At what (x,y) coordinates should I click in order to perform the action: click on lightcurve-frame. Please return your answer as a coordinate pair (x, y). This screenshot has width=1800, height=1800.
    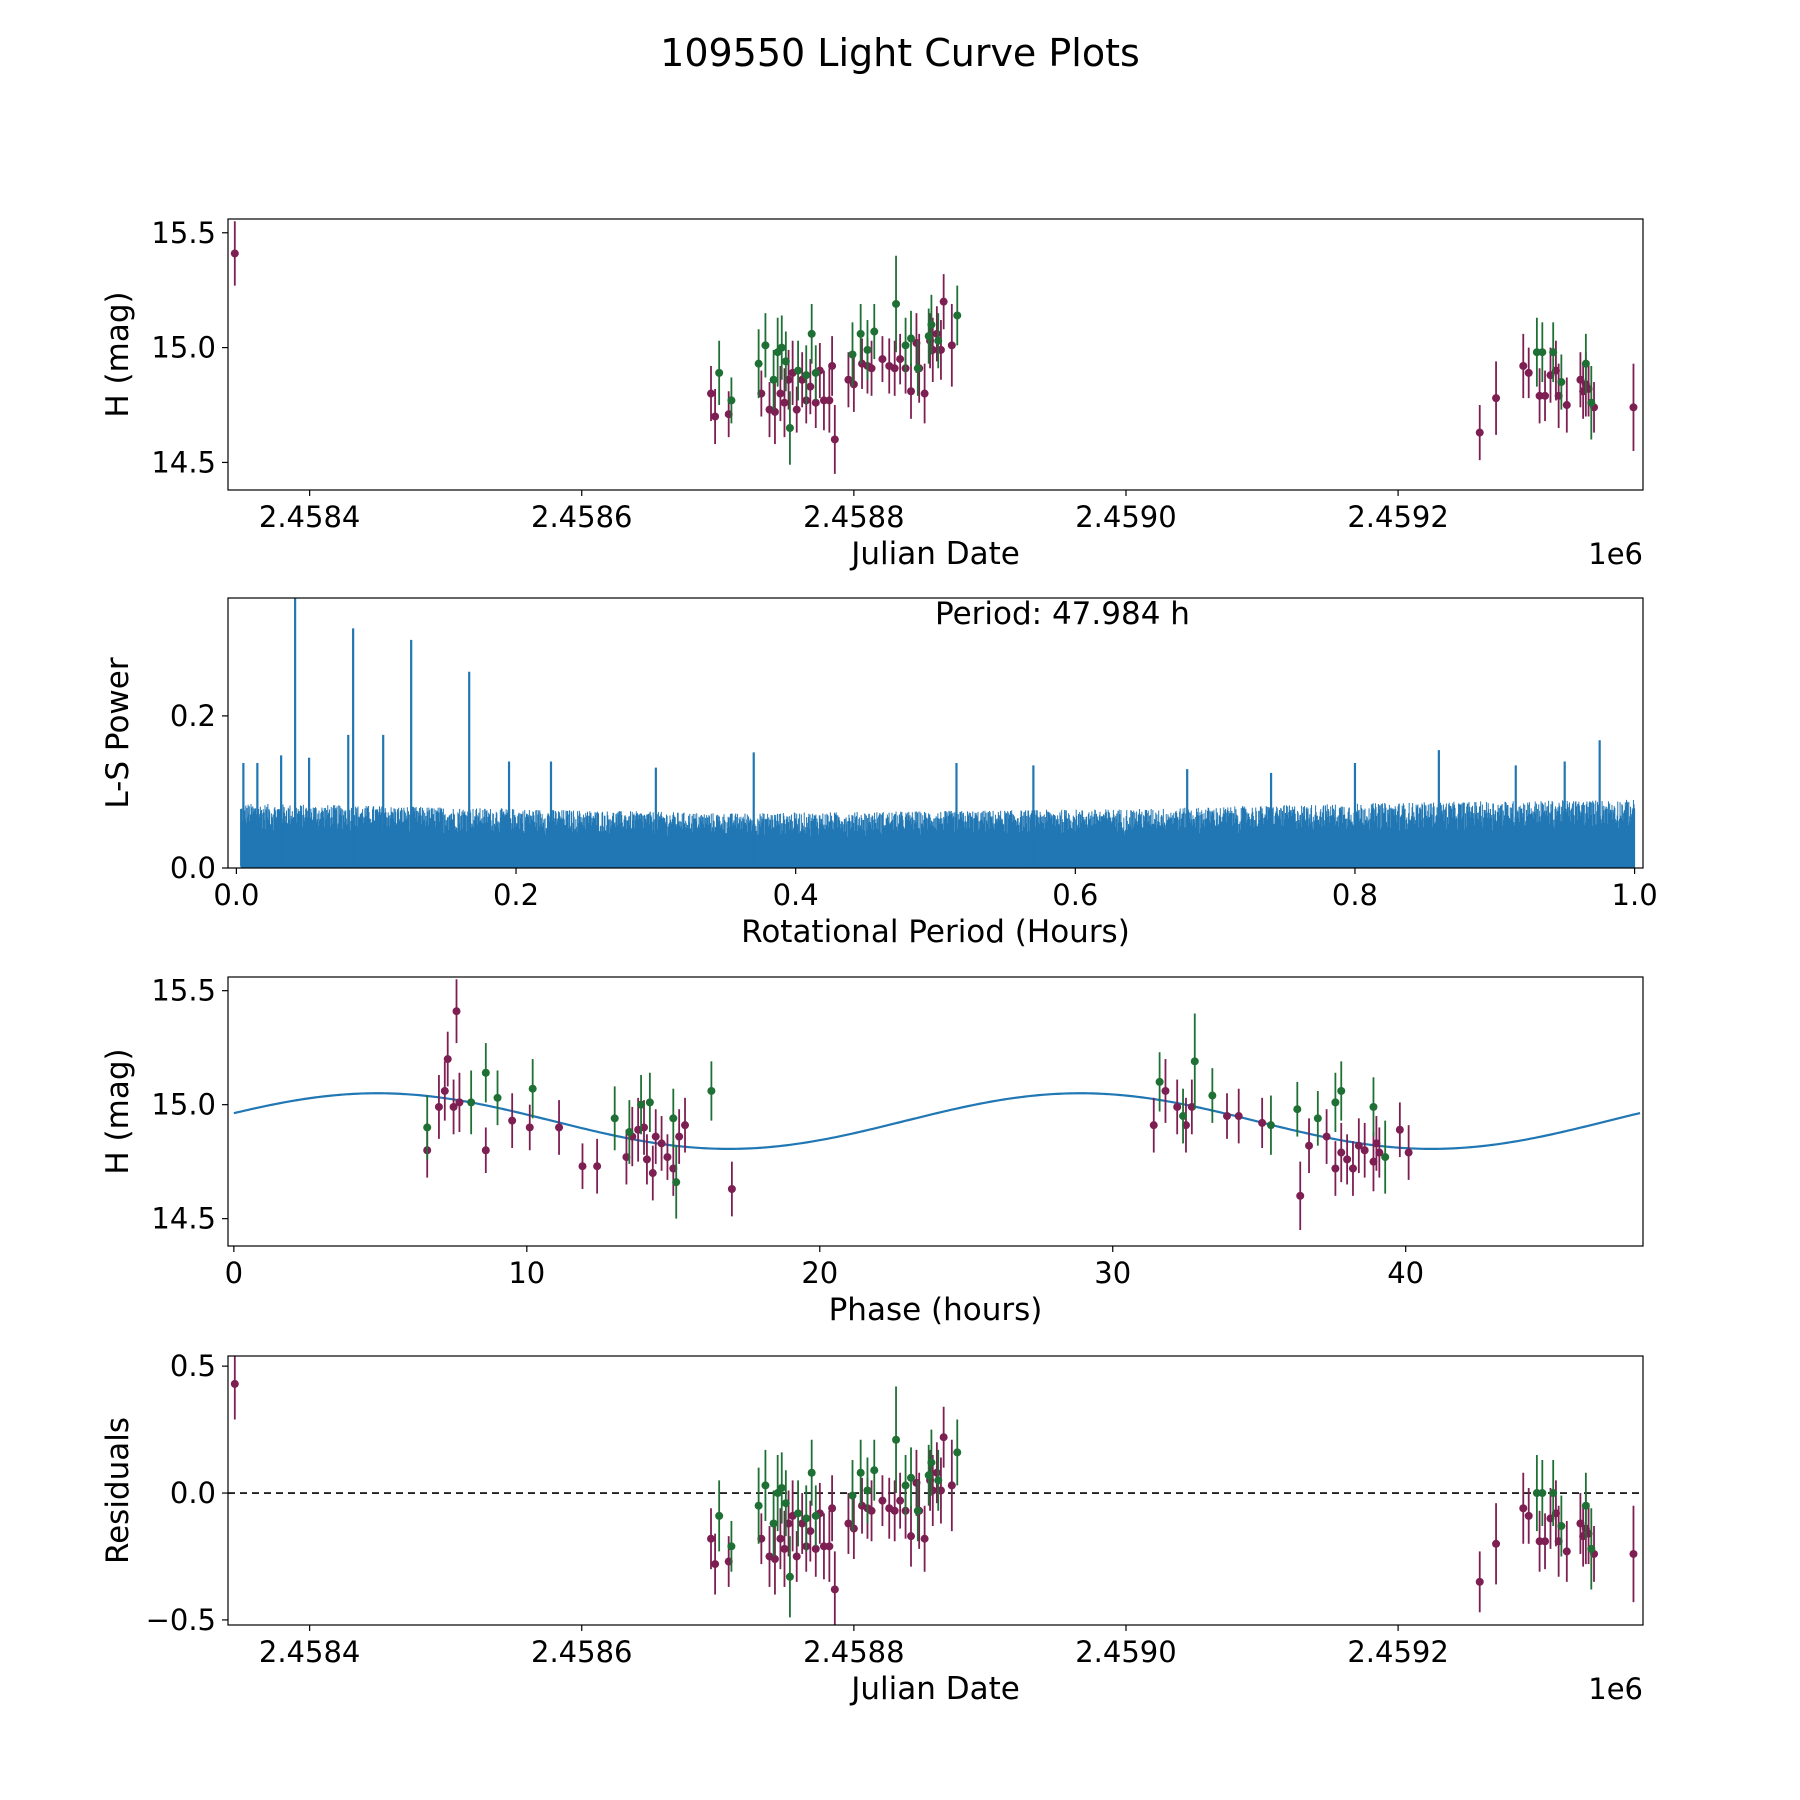
    Looking at the image, I should click on (935, 354).